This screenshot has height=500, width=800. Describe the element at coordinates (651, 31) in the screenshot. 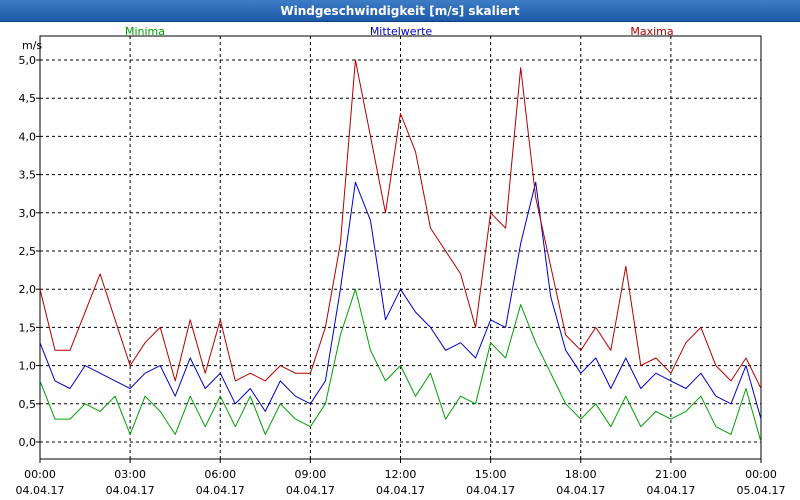

I see `legend-maxima: Maxima` at that location.